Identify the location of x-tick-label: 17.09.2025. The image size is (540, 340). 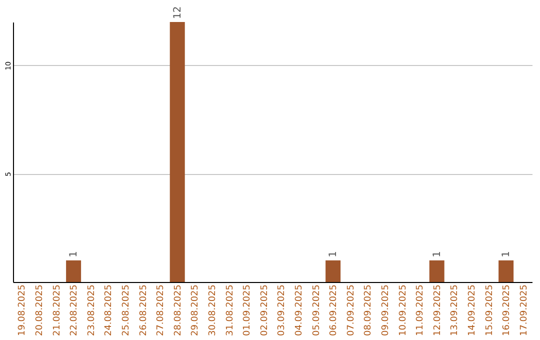
(524, 310).